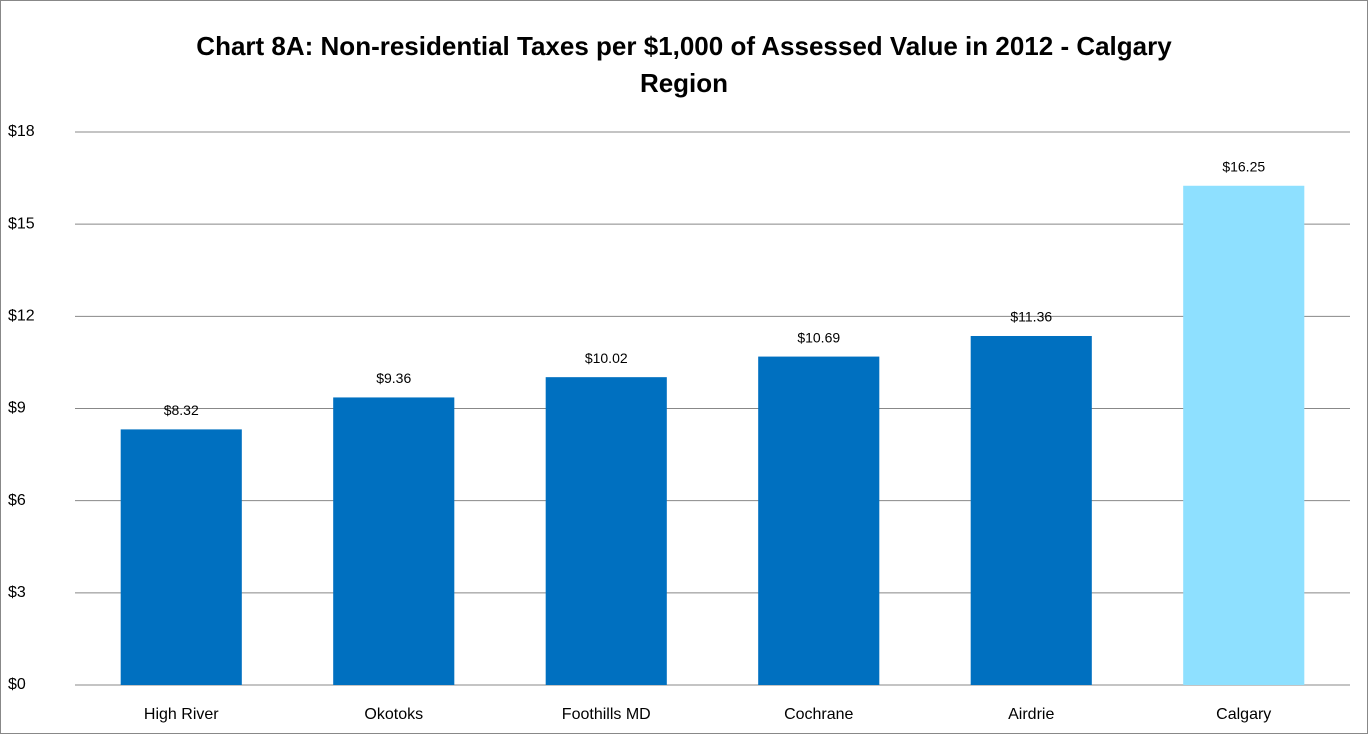 The image size is (1368, 734). I want to click on x-tick-label: Cochrane, so click(818, 714).